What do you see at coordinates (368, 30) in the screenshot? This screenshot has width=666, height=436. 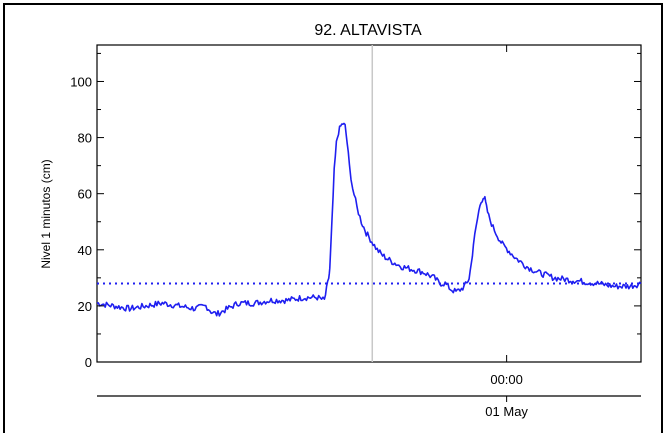 I see `chart-title: 92. ALTAVISTA` at bounding box center [368, 30].